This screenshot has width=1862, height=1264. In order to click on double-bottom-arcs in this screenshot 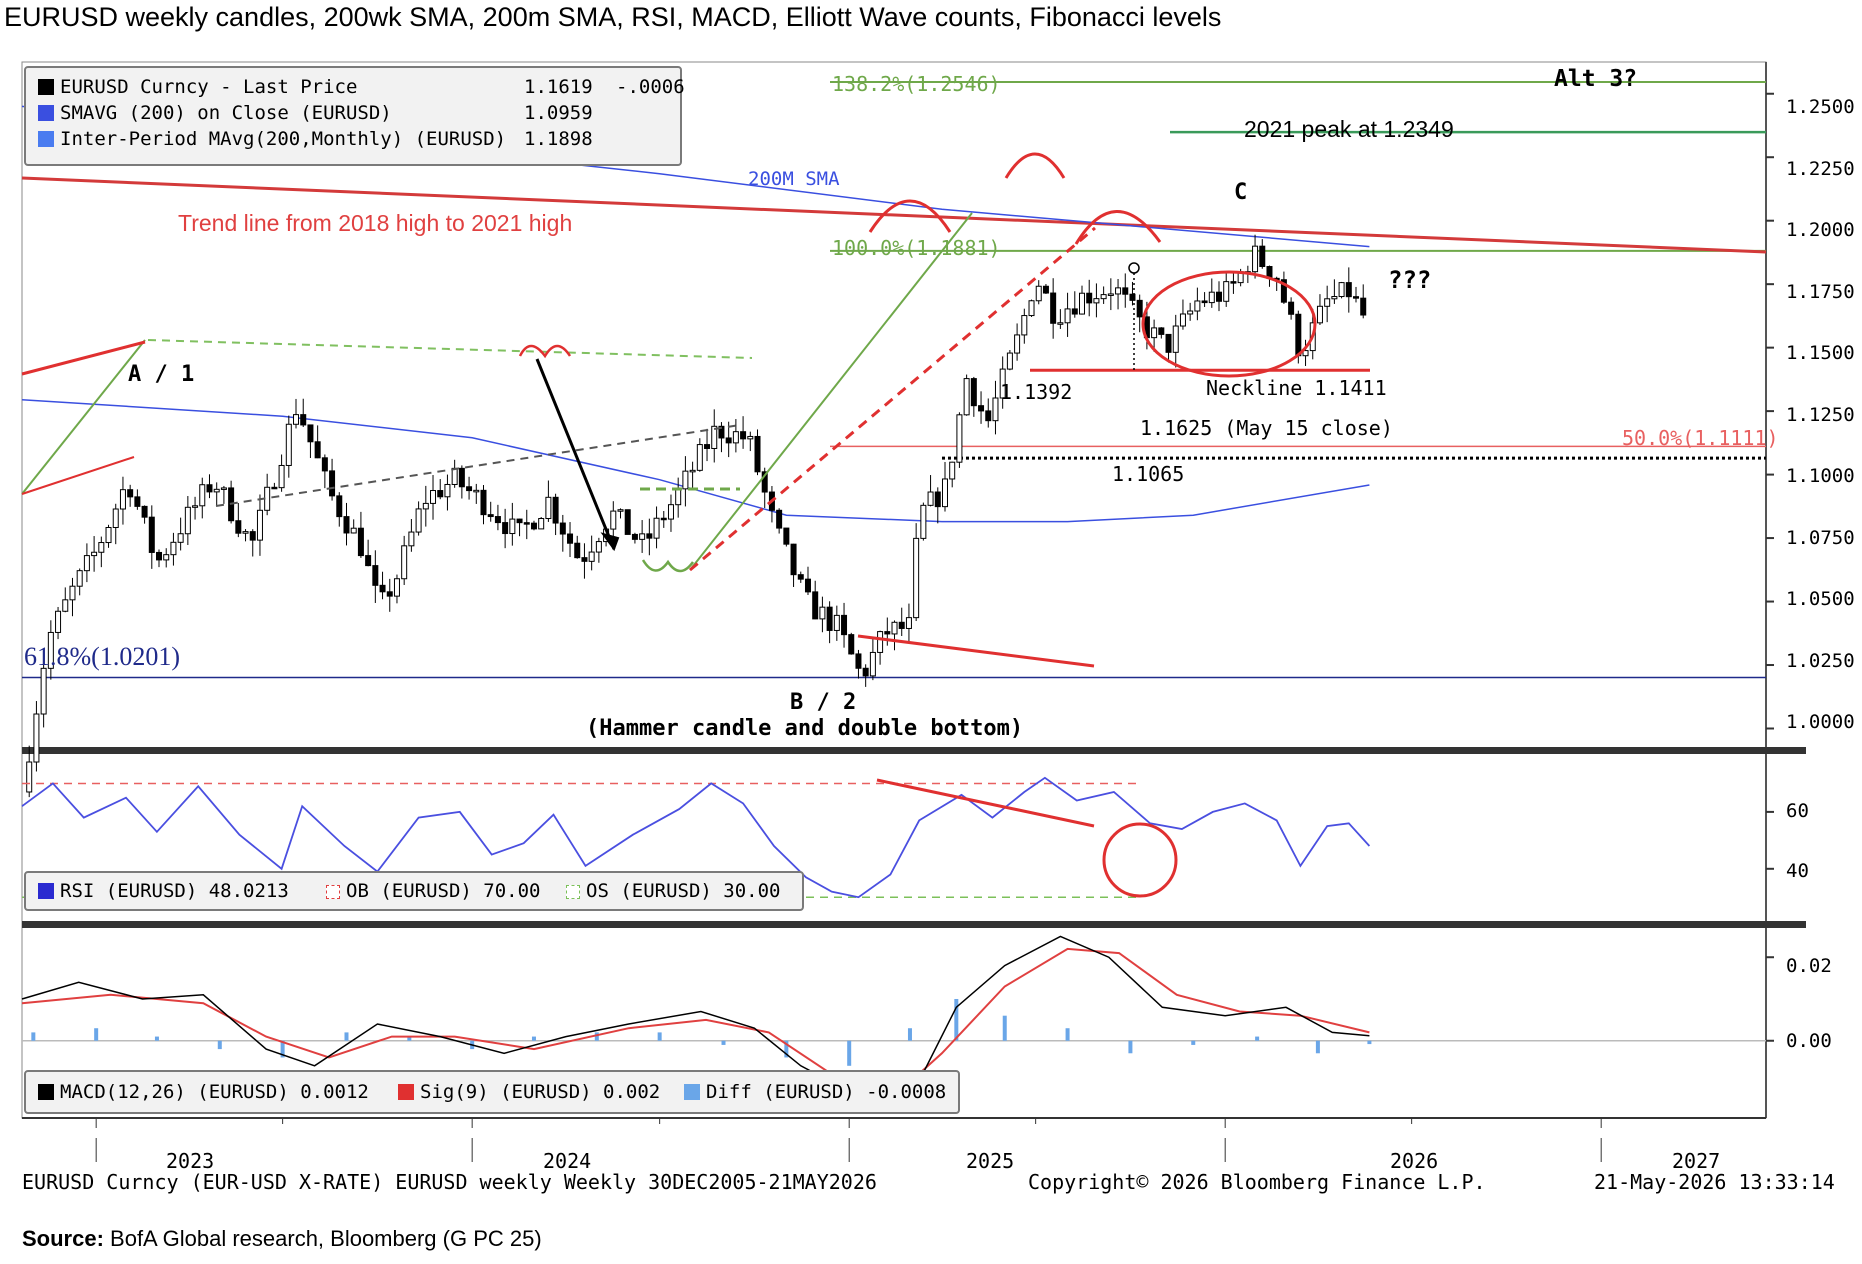, I will do `click(668, 566)`.